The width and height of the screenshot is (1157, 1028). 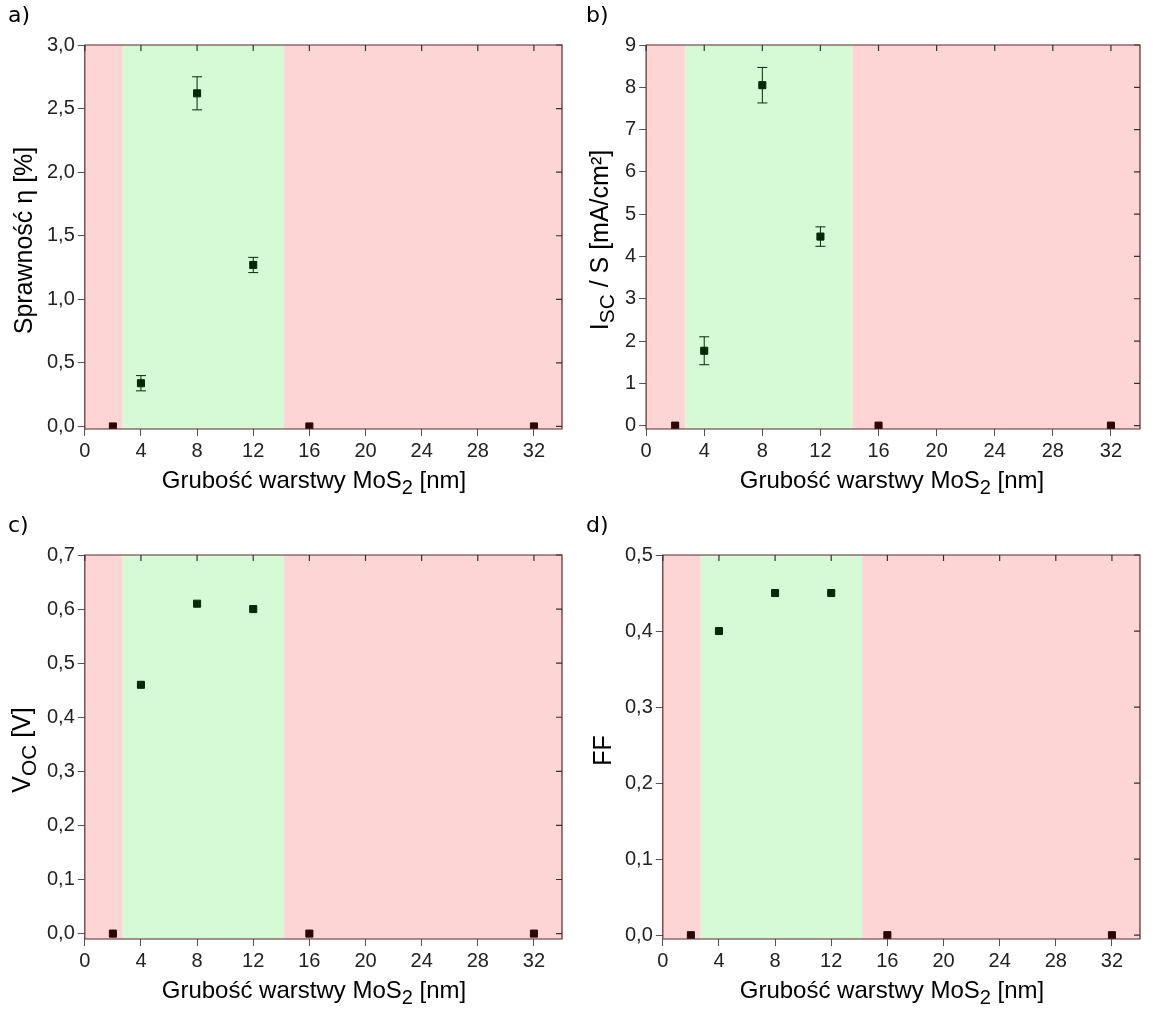 What do you see at coordinates (60, 607) in the screenshot?
I see `y-tick-label: 0,6` at bounding box center [60, 607].